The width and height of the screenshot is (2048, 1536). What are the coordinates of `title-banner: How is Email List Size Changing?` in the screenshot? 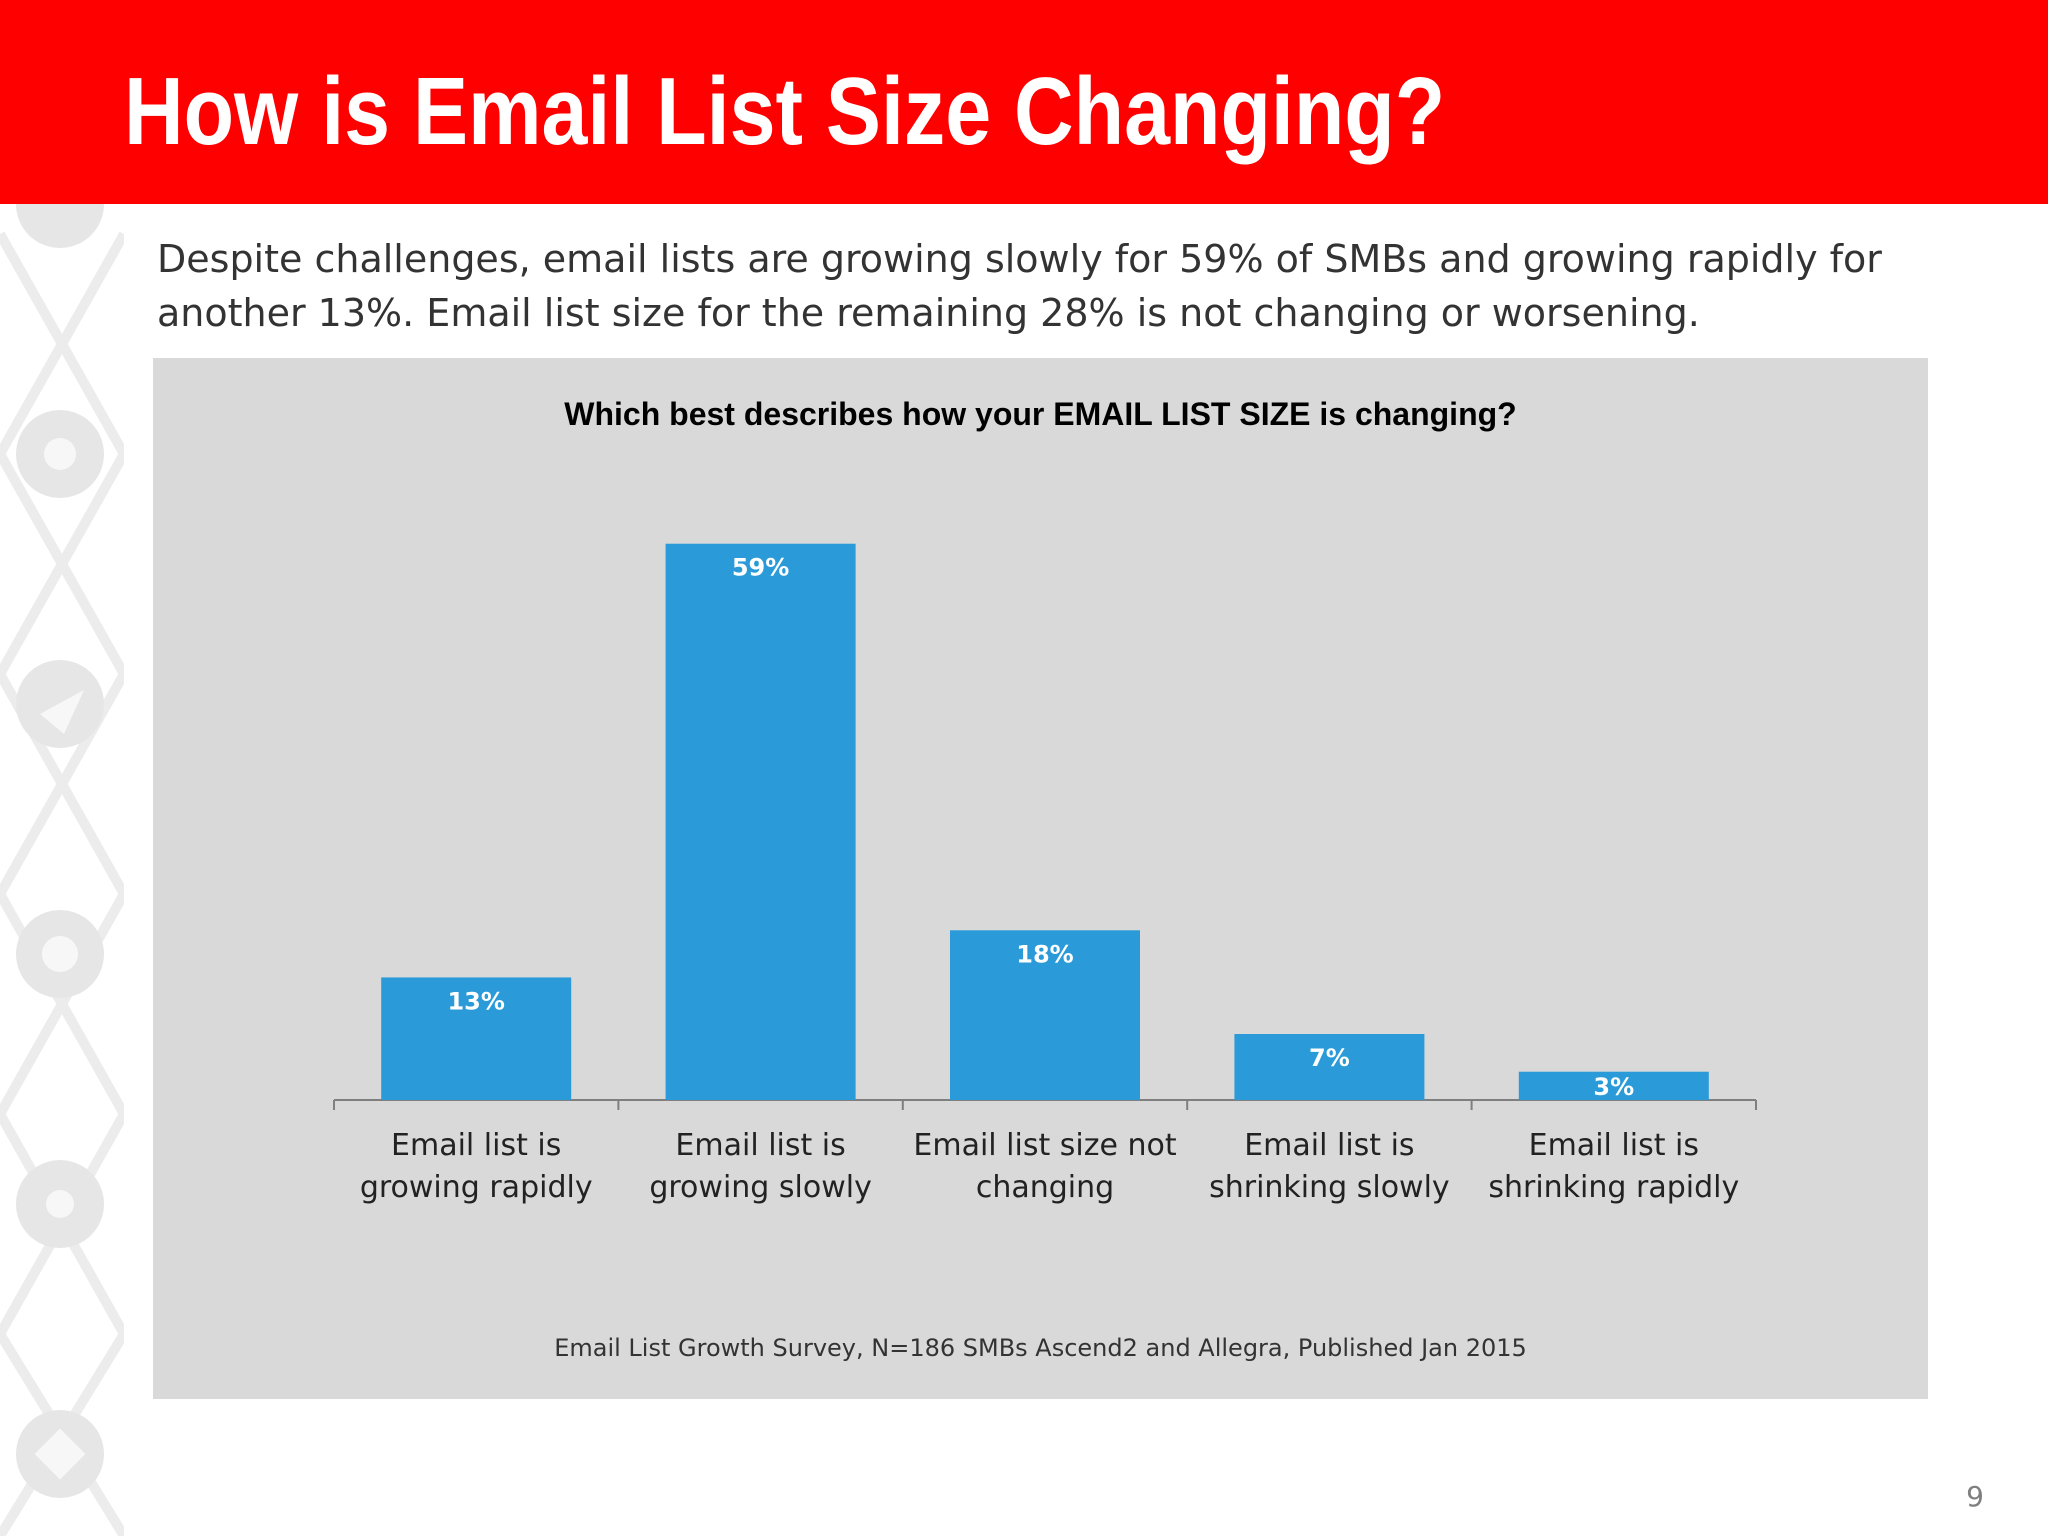 It's located at (1024, 102).